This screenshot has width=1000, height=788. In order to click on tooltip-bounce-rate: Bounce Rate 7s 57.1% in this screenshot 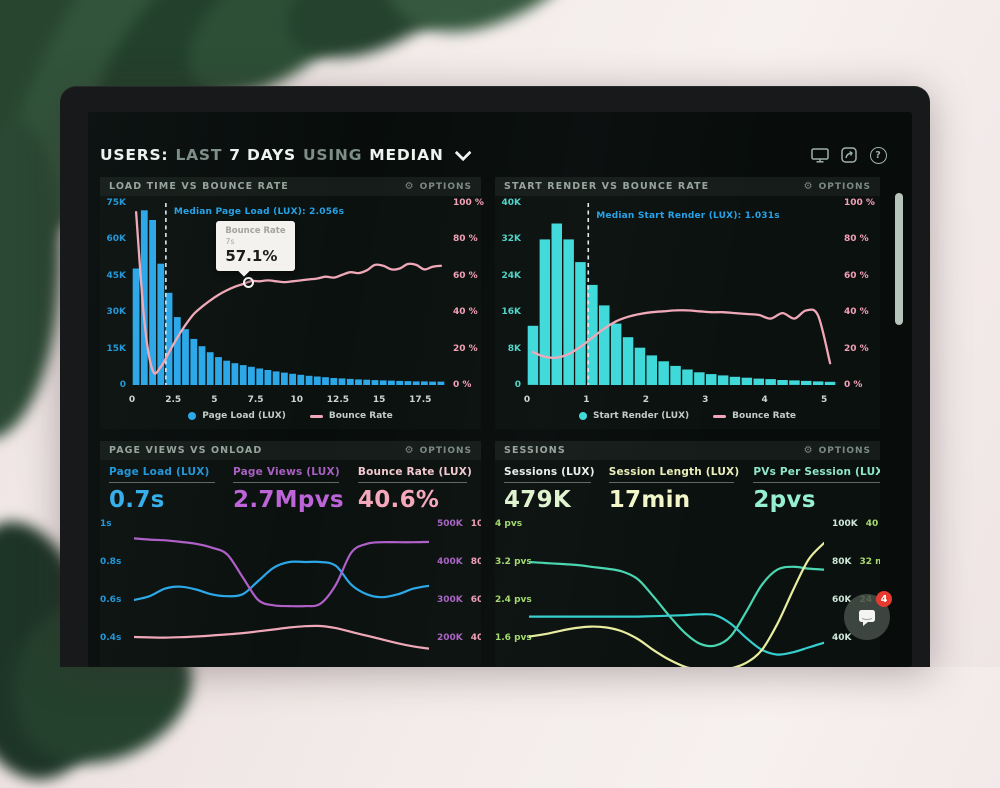, I will do `click(255, 246)`.